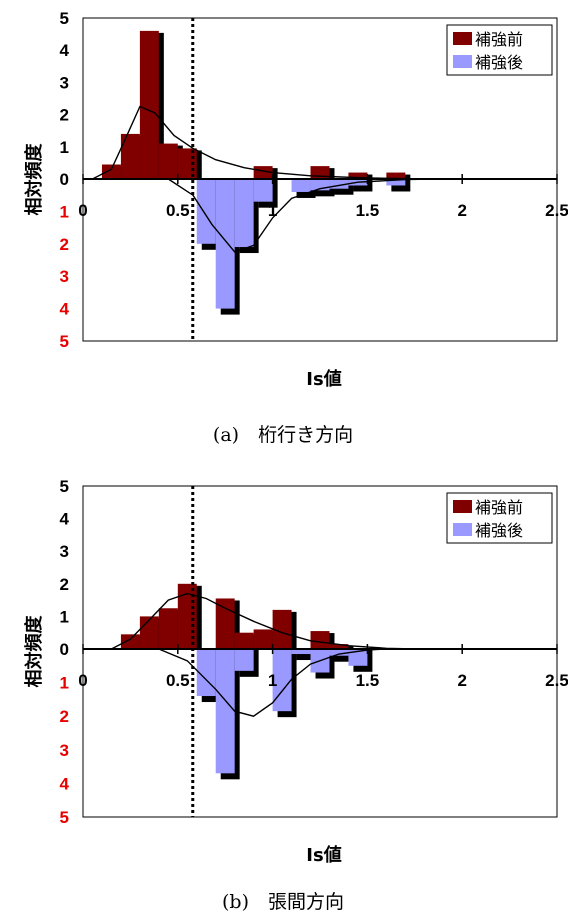 The image size is (568, 919). What do you see at coordinates (283, 435) in the screenshot?
I see `chart-caption: (a) 桁行き方向` at bounding box center [283, 435].